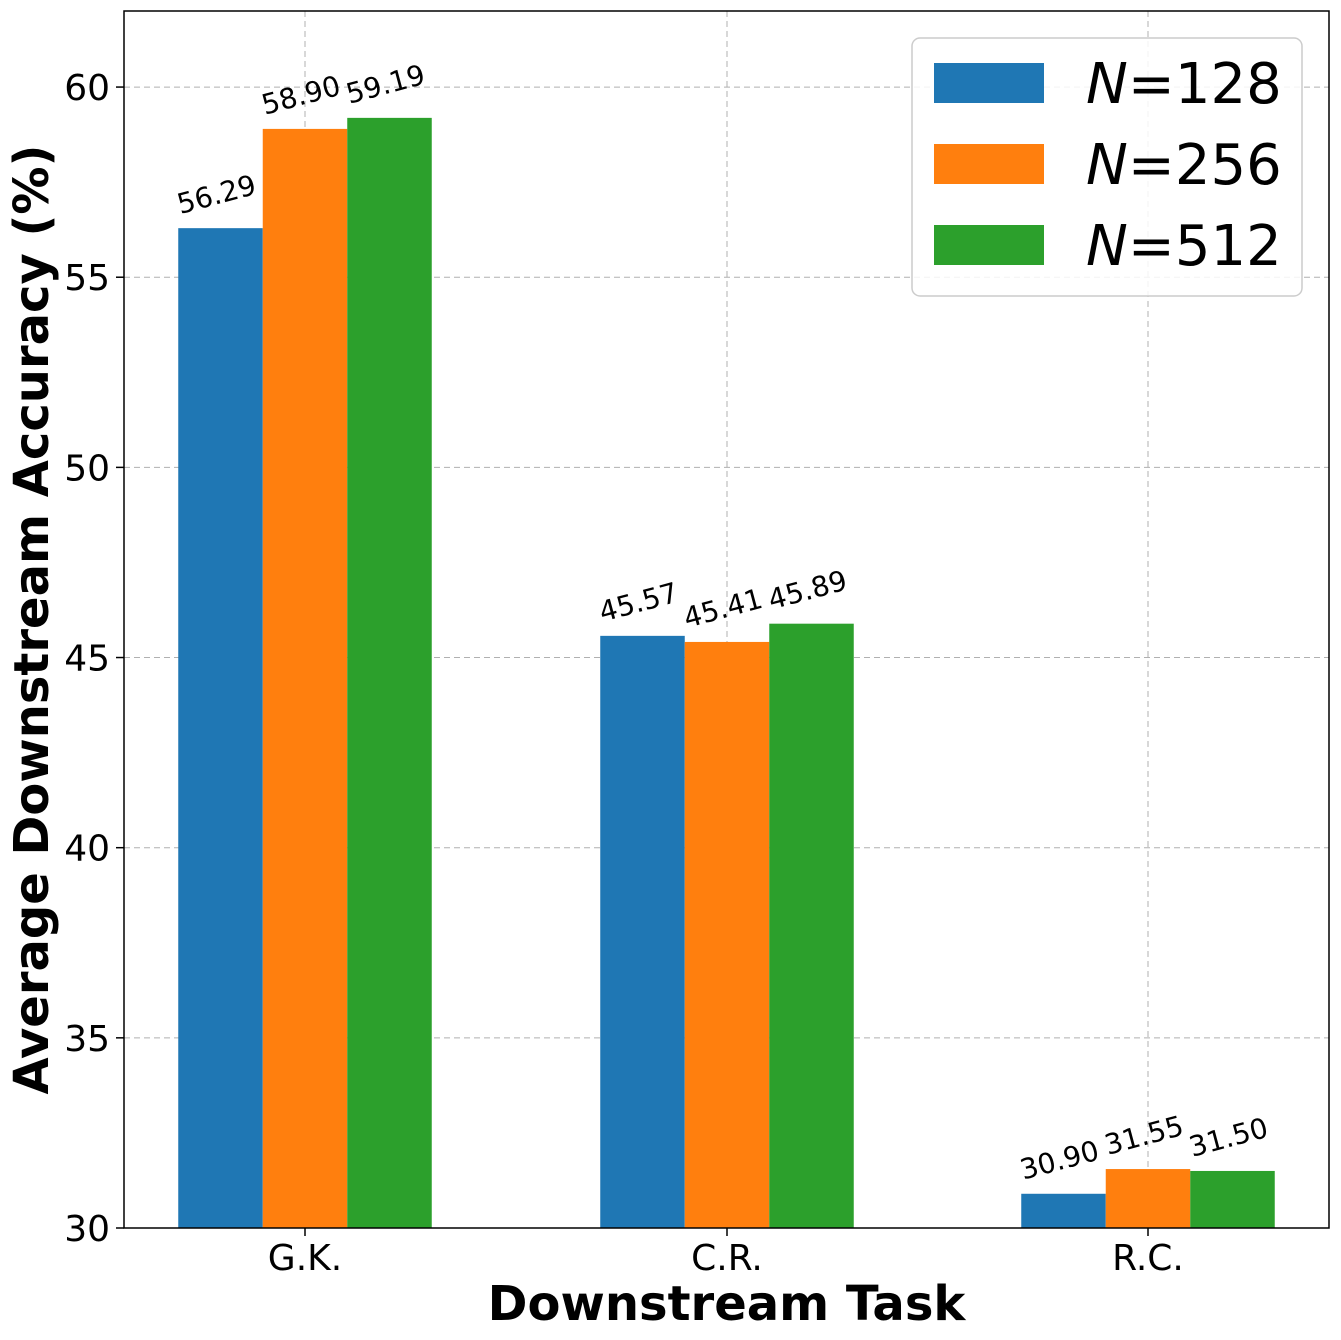 The image size is (1341, 1340). I want to click on bar-value-label: 30.90, so click(1060, 1160).